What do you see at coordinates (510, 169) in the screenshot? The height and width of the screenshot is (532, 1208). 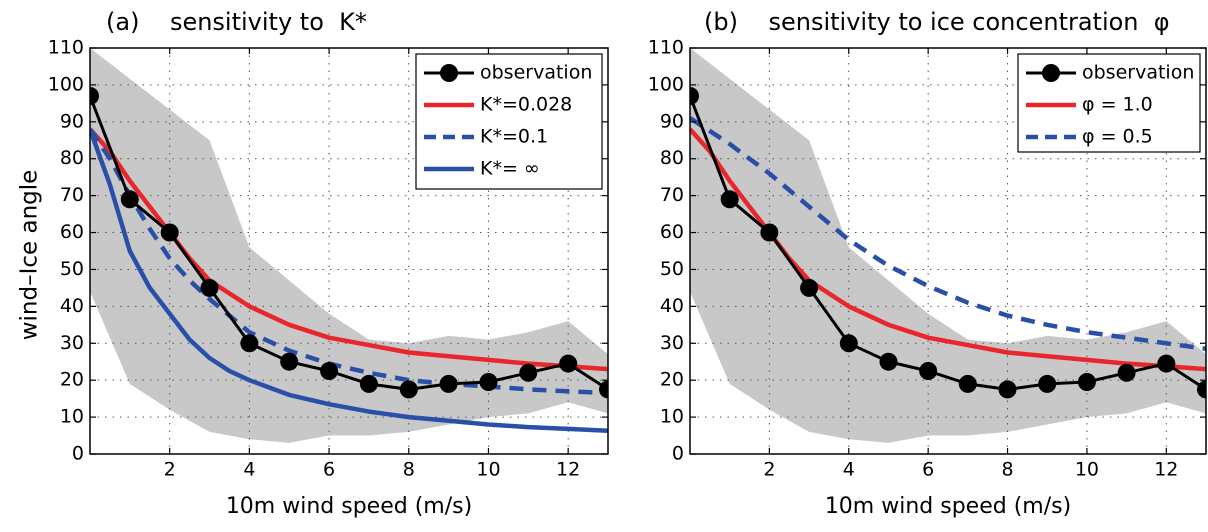 I see `panel-a-legend-label-3: K*= ∞` at bounding box center [510, 169].